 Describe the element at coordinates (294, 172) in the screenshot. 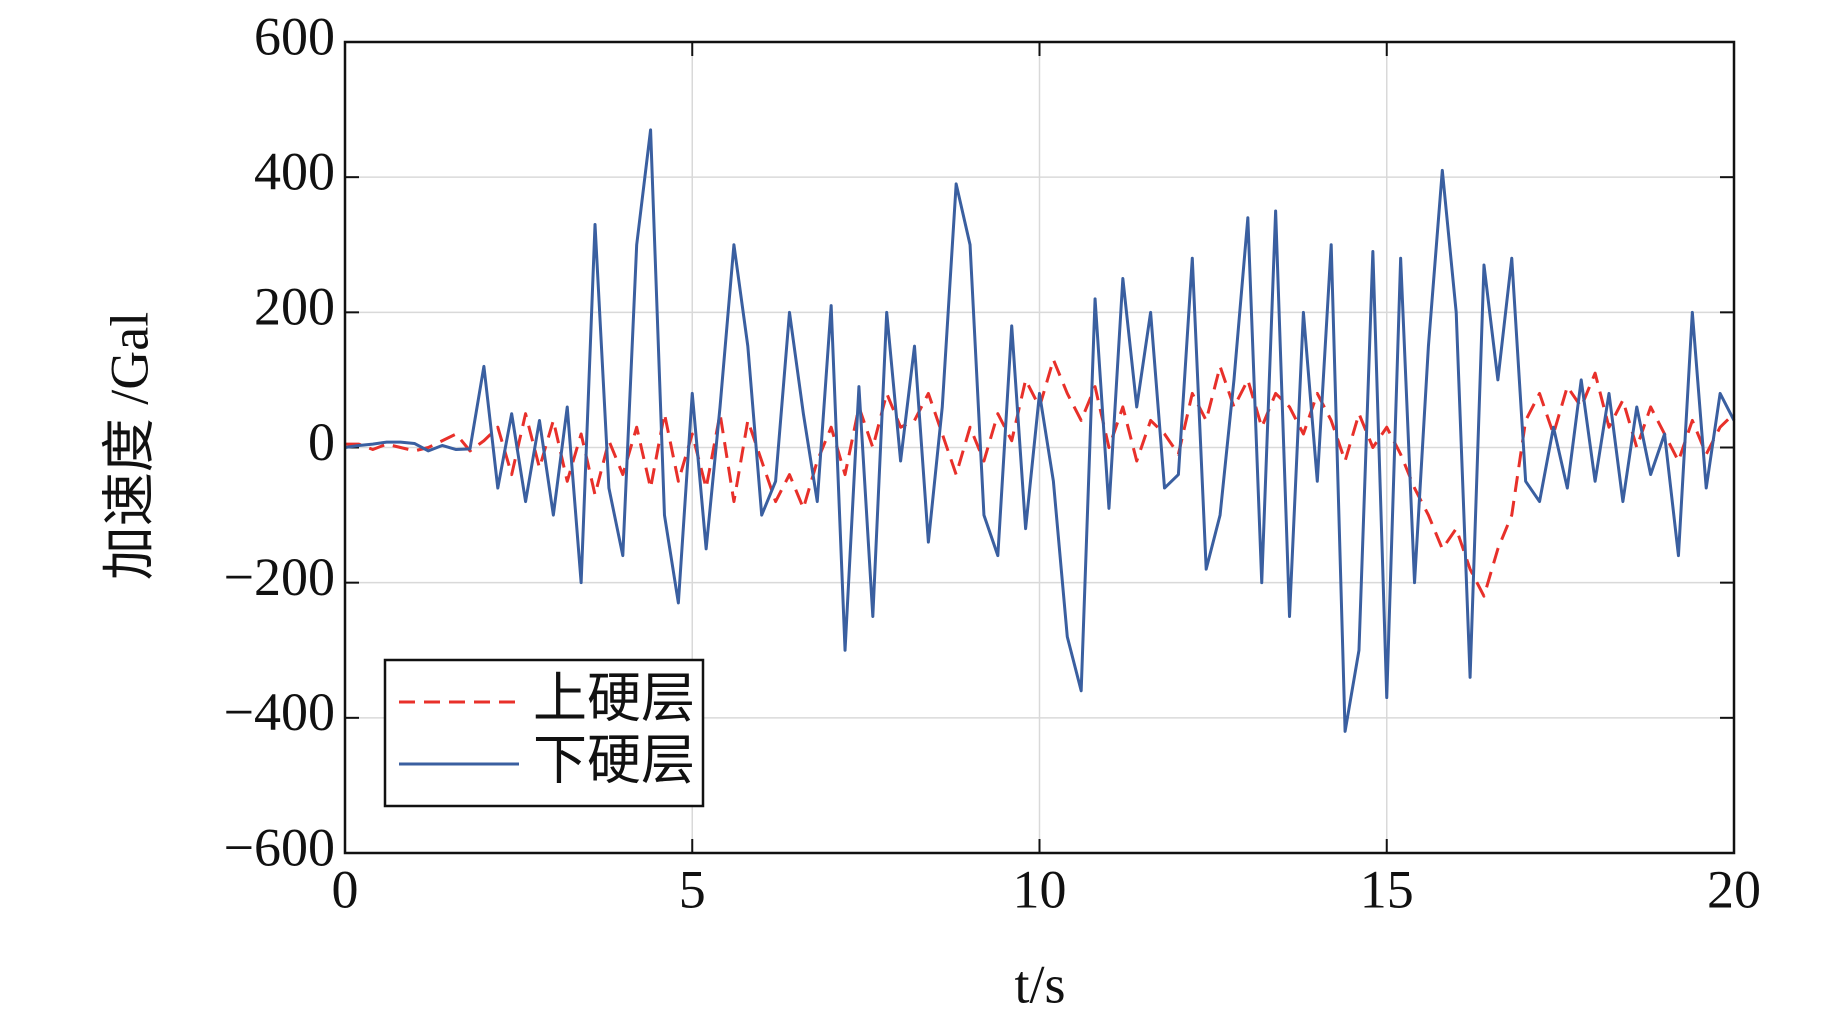

I see `y-tick-label: 400` at that location.